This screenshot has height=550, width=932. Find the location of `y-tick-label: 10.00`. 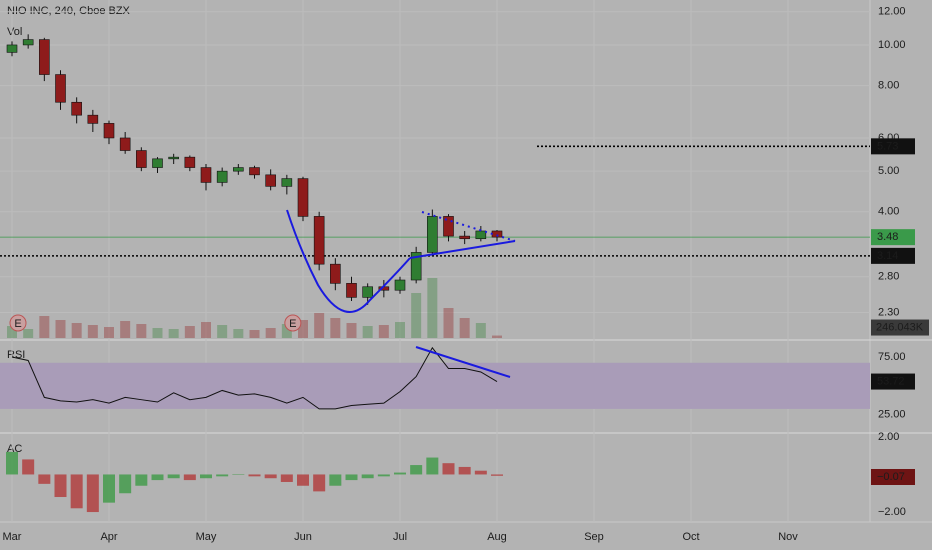

y-tick-label: 10.00 is located at coordinates (892, 45).